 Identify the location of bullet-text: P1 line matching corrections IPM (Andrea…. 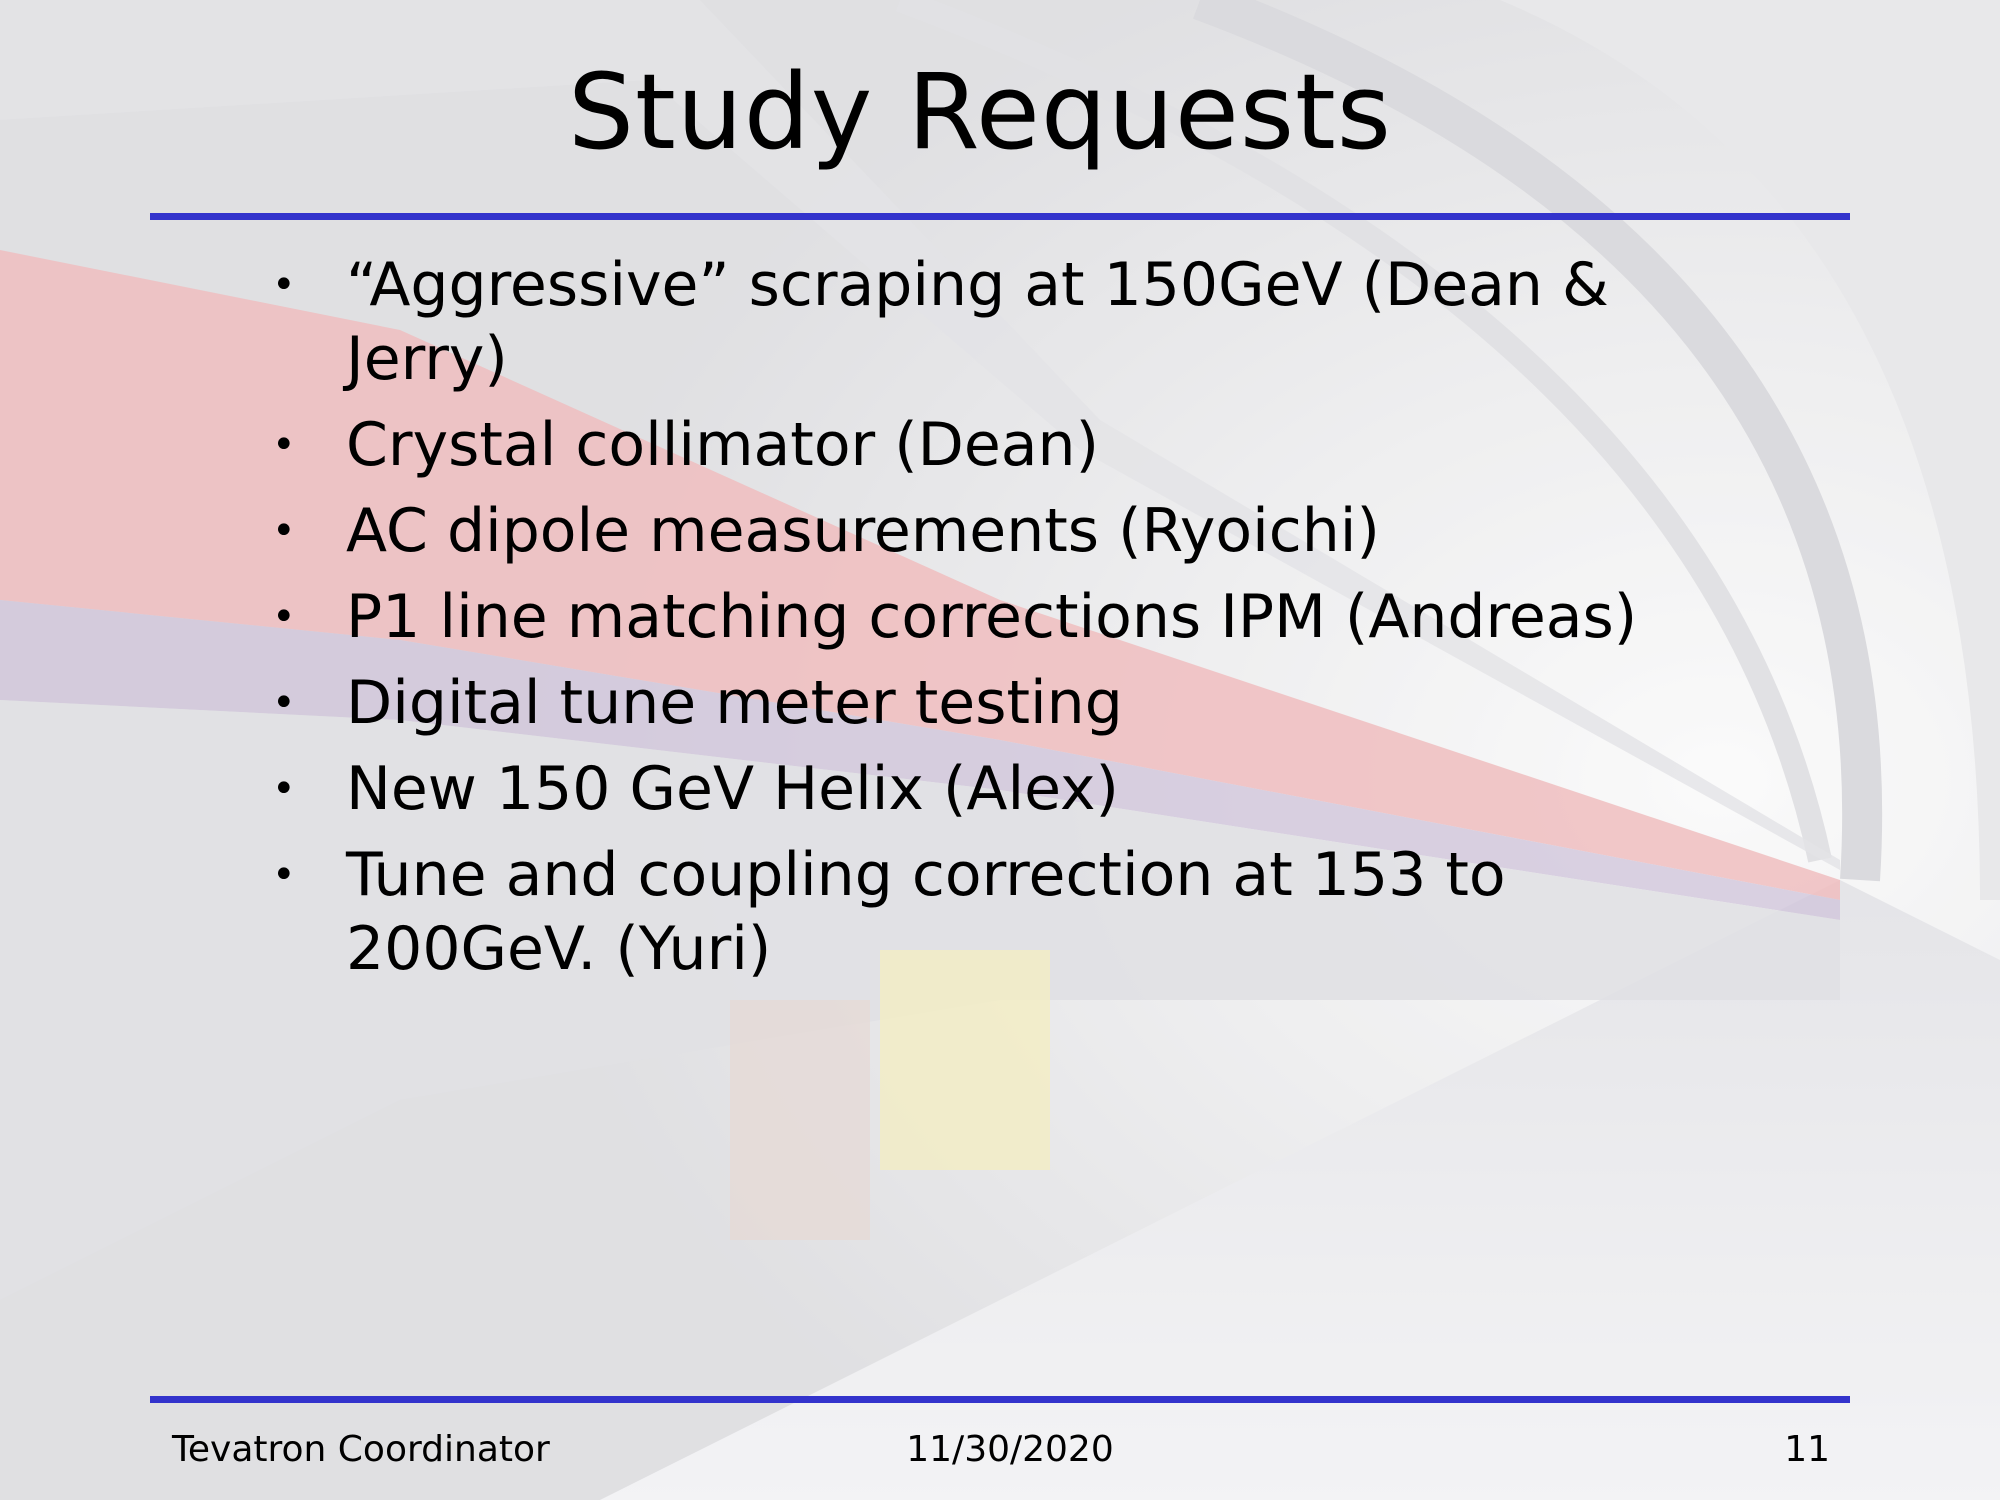
(992, 617).